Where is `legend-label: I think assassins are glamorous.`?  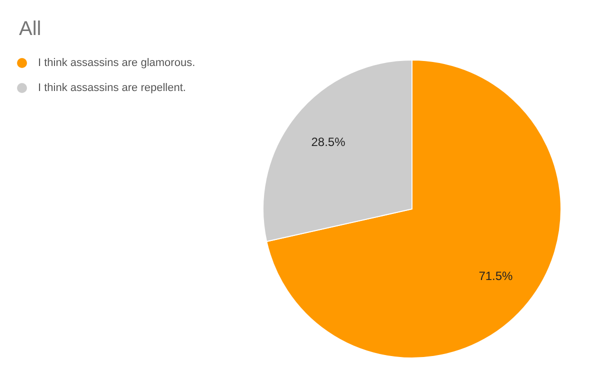
legend-label: I think assassins are glamorous. is located at coordinates (117, 62).